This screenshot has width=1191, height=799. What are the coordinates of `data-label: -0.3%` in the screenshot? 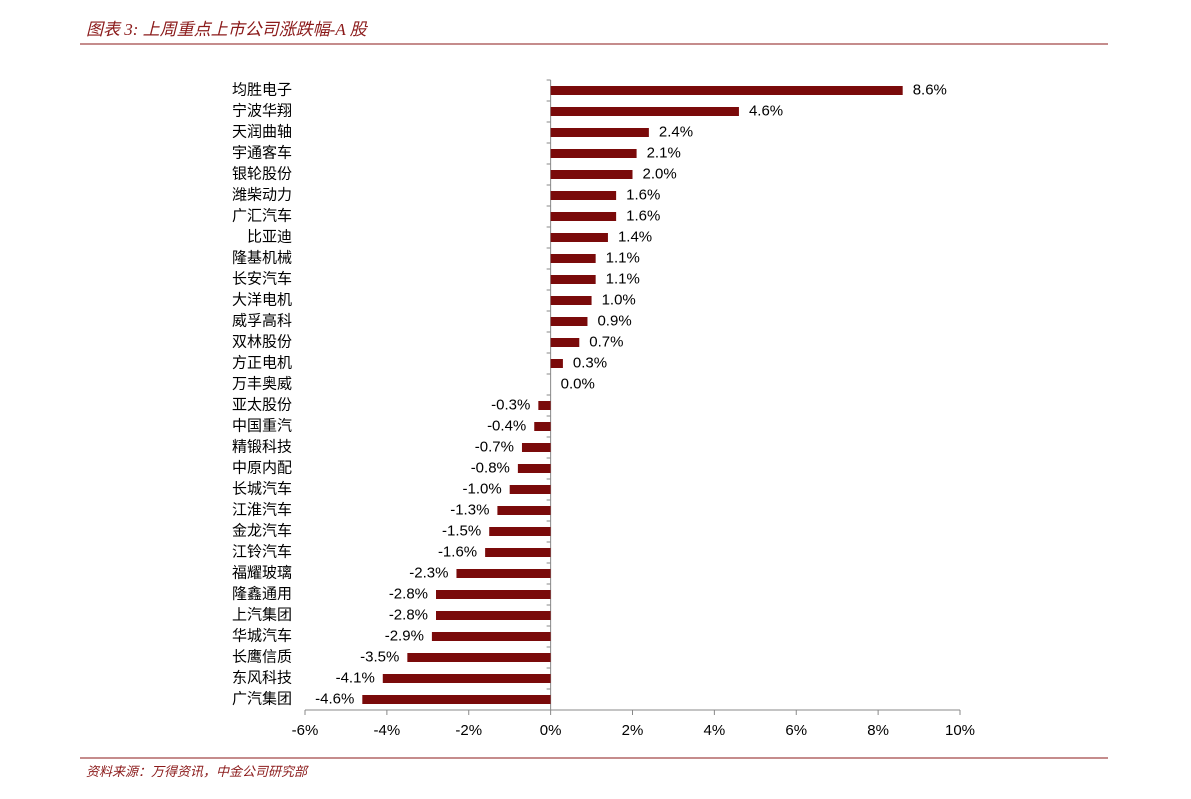 It's located at (510, 404).